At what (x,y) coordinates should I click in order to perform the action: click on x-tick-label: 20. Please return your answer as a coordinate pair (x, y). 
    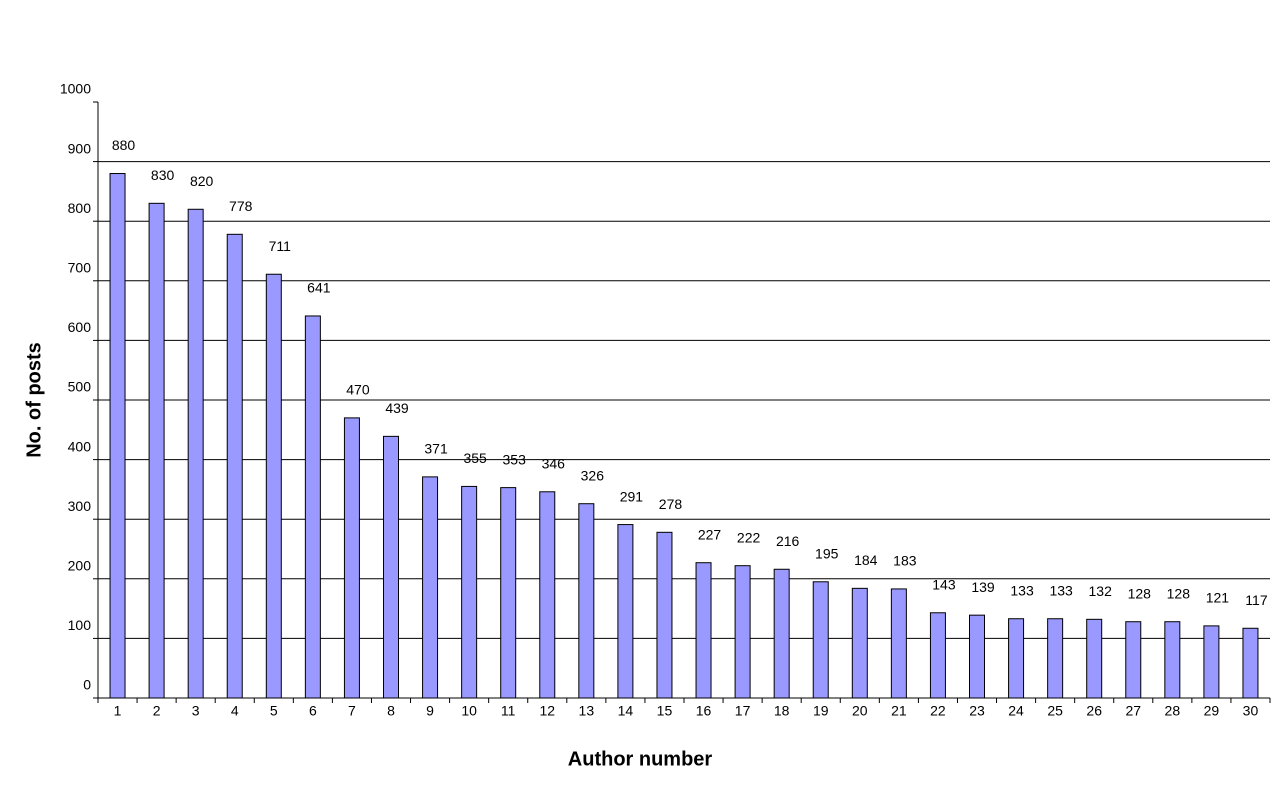
    Looking at the image, I should click on (860, 711).